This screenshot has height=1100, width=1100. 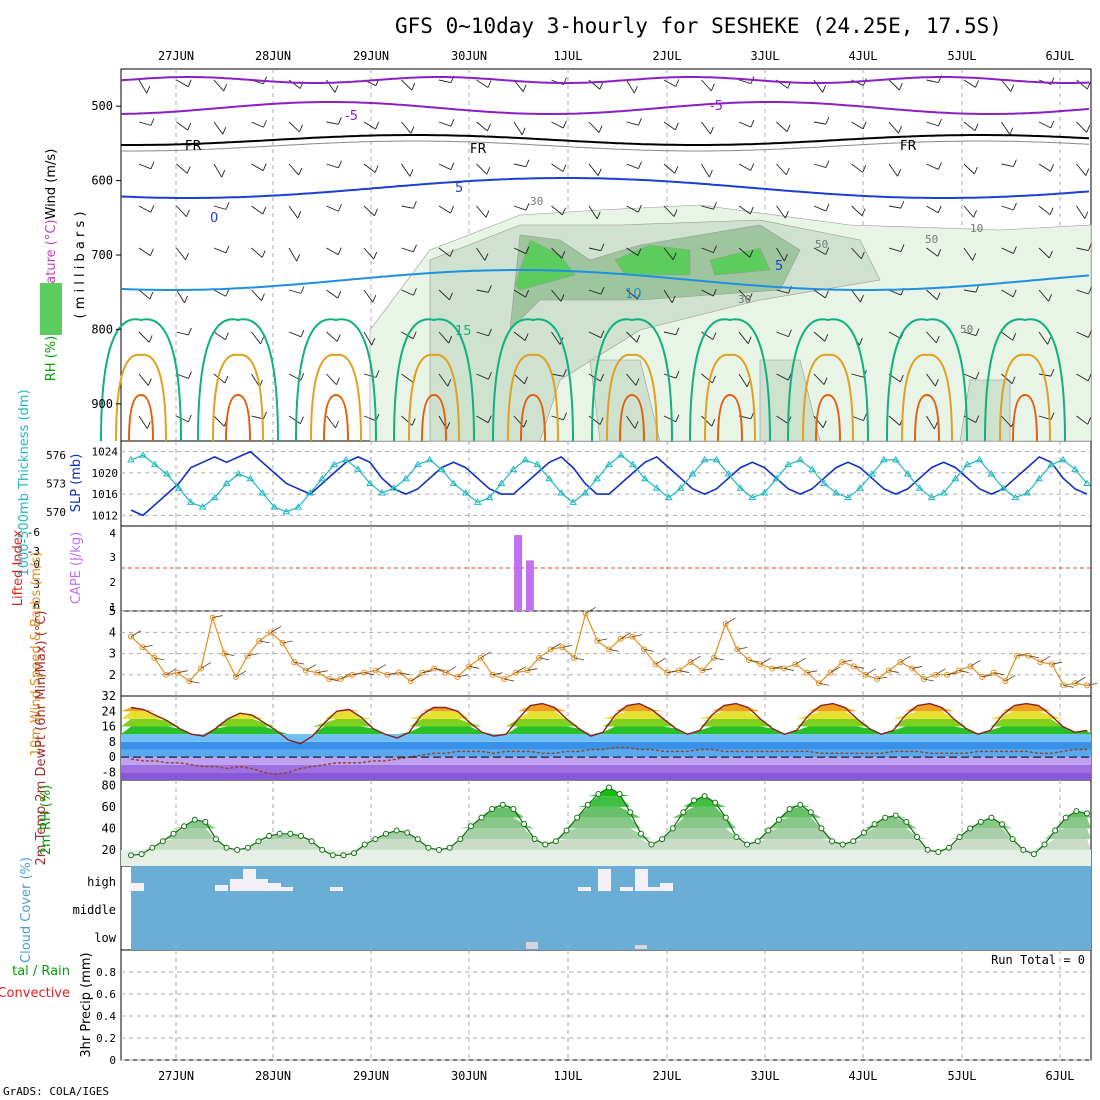 What do you see at coordinates (371, 56) in the screenshot?
I see `top-date-label: 29JUN` at bounding box center [371, 56].